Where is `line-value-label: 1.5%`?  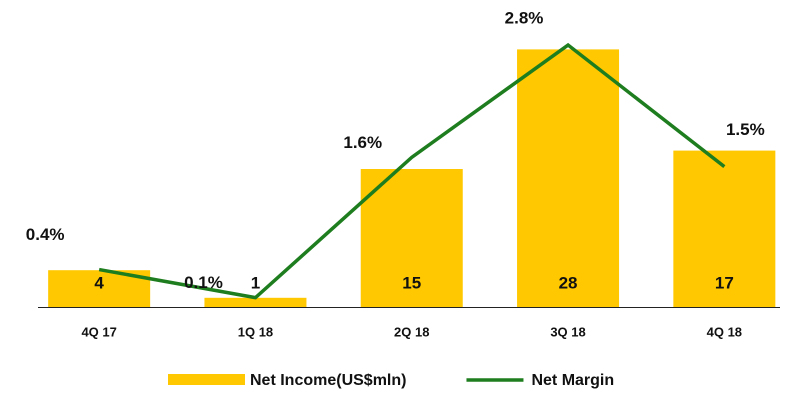
line-value-label: 1.5% is located at coordinates (745, 129).